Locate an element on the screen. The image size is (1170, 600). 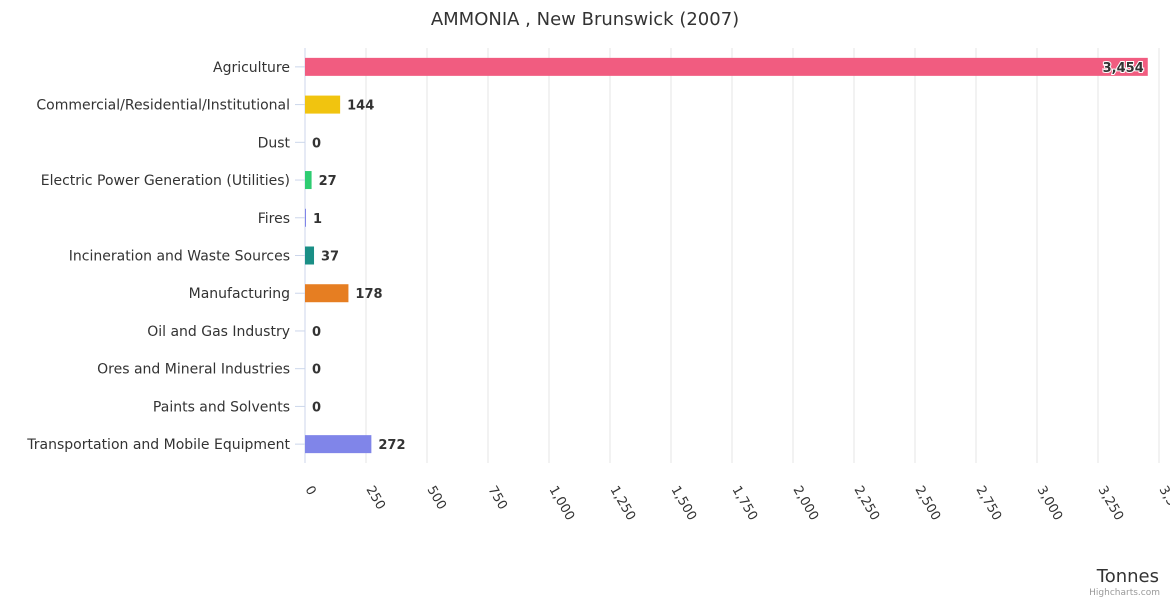
chart-title: AMMONIA , New Brunswick (2007) is located at coordinates (585, 19).